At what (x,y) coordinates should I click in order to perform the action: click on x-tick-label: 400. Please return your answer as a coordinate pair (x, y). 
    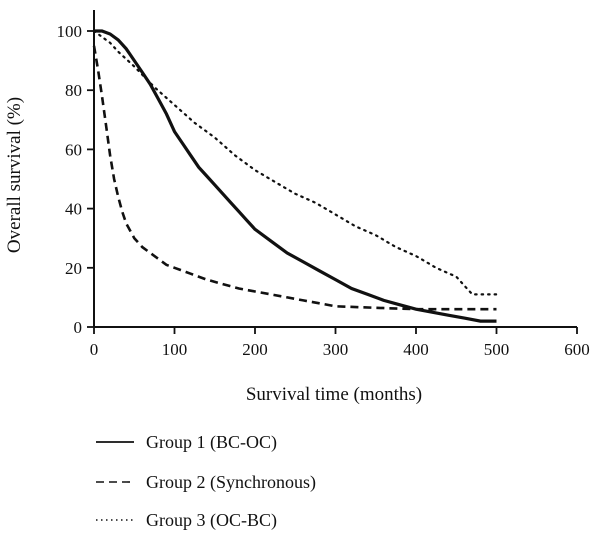
    Looking at the image, I should click on (416, 349).